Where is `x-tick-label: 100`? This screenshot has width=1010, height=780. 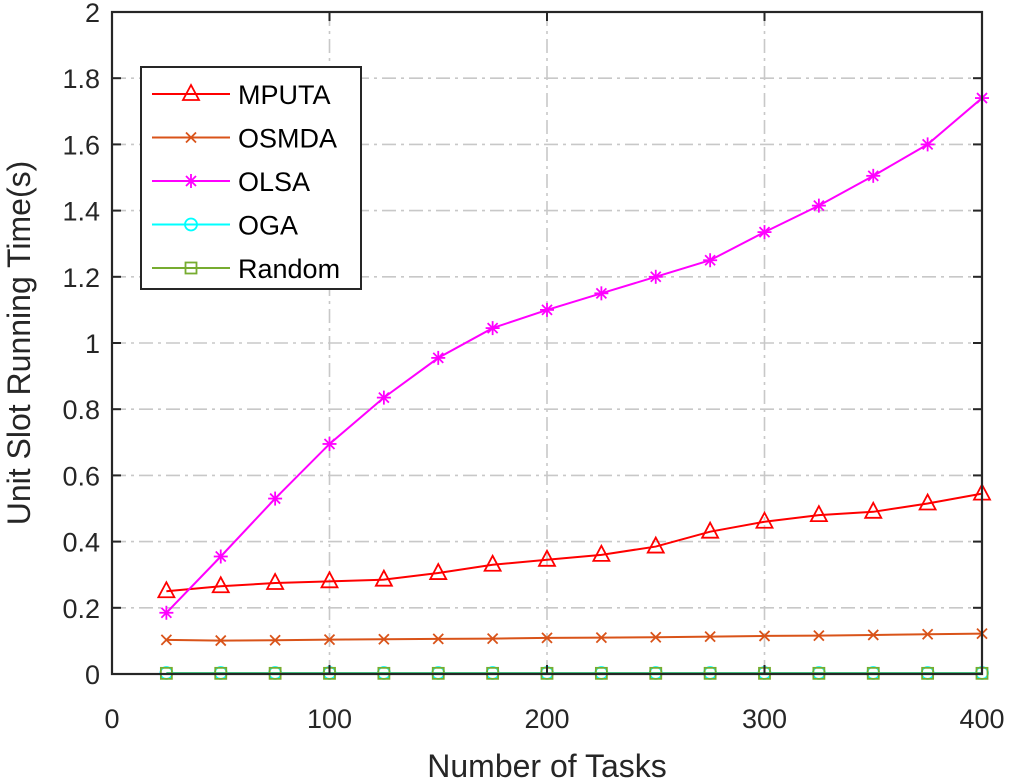 x-tick-label: 100 is located at coordinates (329, 719).